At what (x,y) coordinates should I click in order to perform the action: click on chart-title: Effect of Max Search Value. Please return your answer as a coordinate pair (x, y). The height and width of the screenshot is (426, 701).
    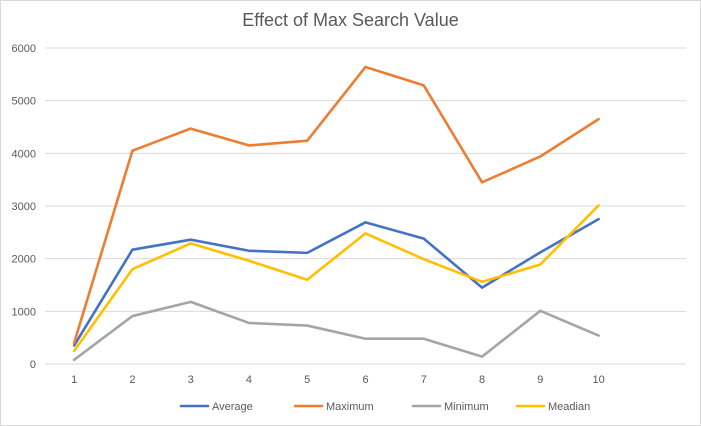
    Looking at the image, I should click on (350, 20).